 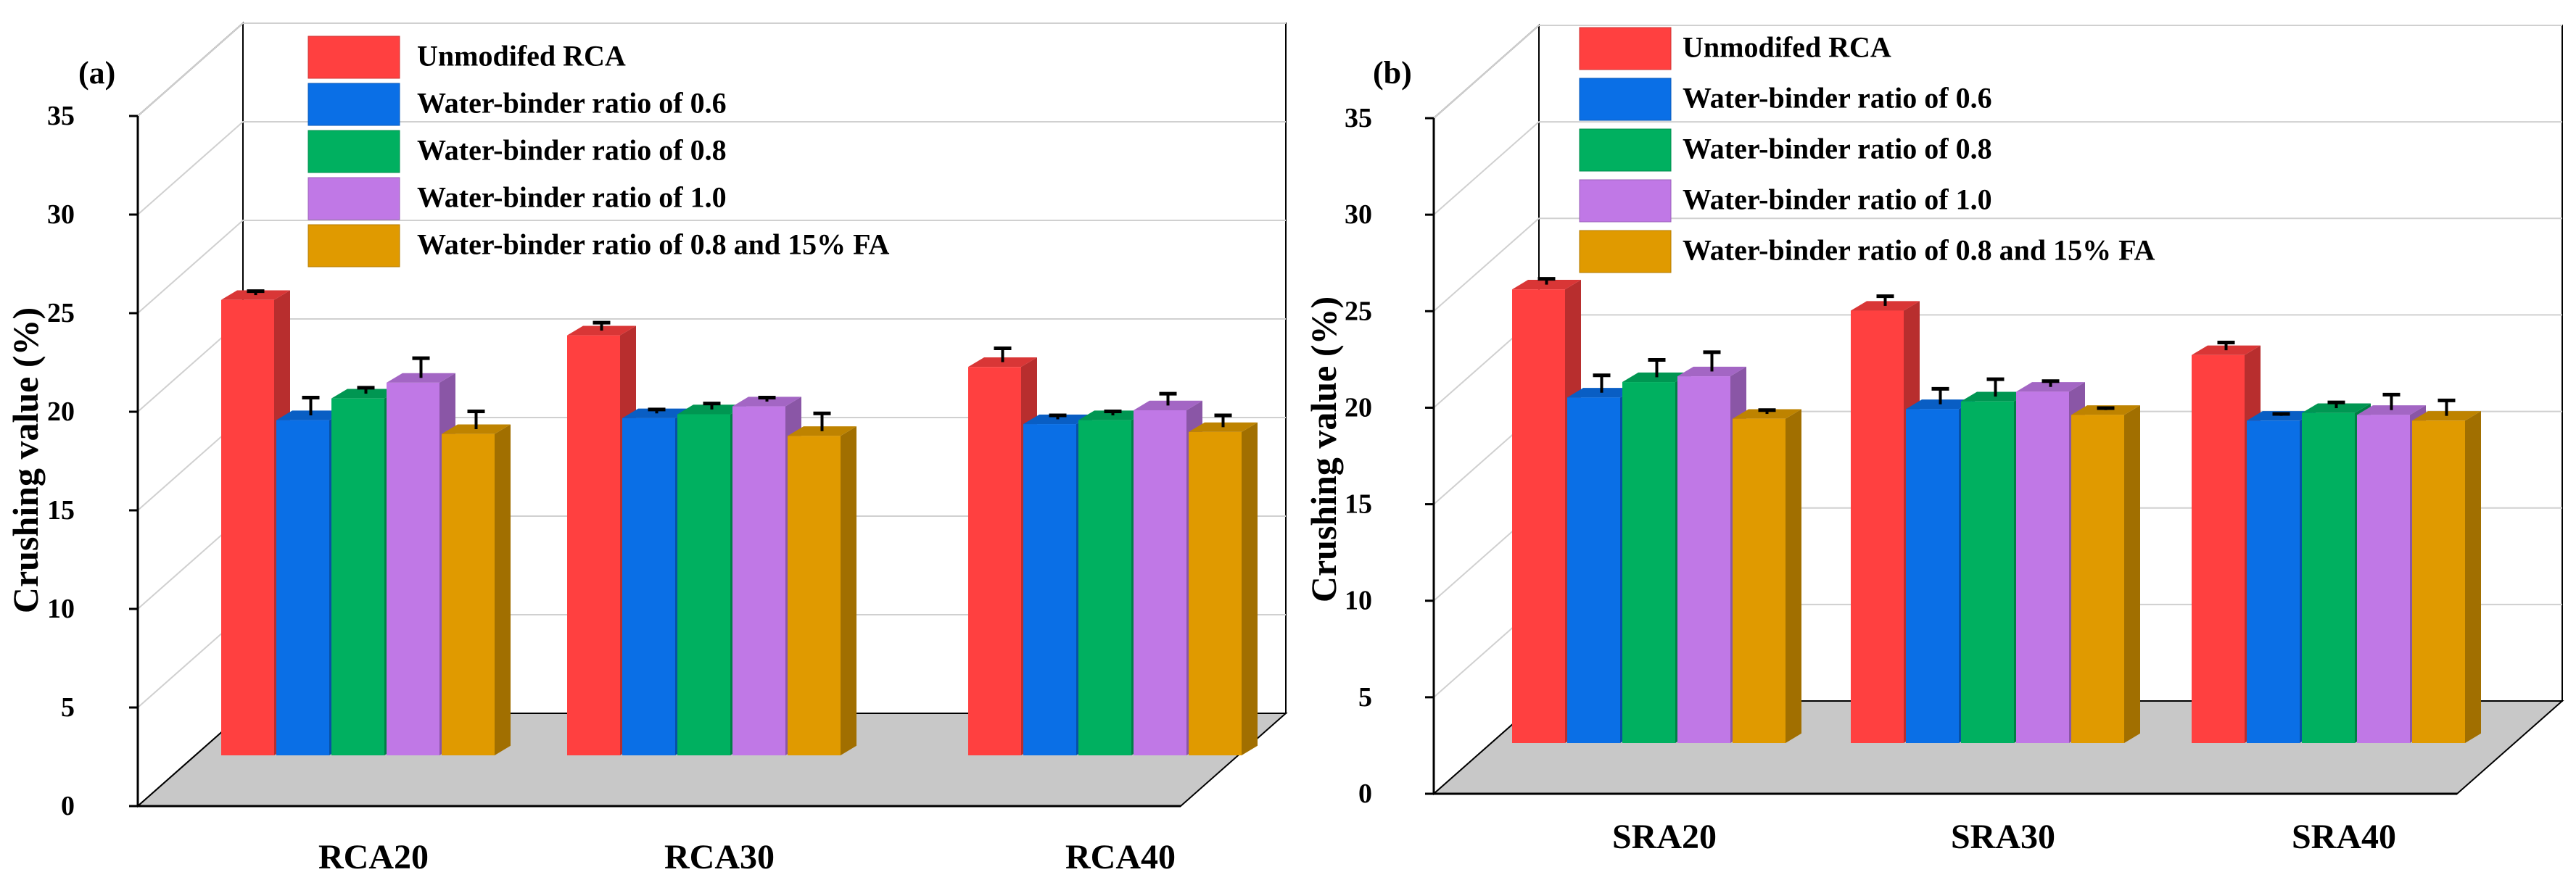 What do you see at coordinates (1392, 73) in the screenshot?
I see `panel-label: (b)` at bounding box center [1392, 73].